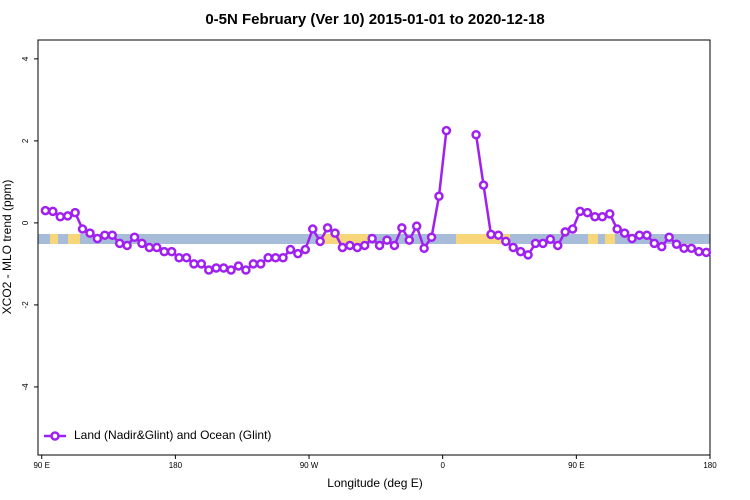 This screenshot has width=750, height=500. What do you see at coordinates (25, 58) in the screenshot?
I see `y-tick-label: 4` at bounding box center [25, 58].